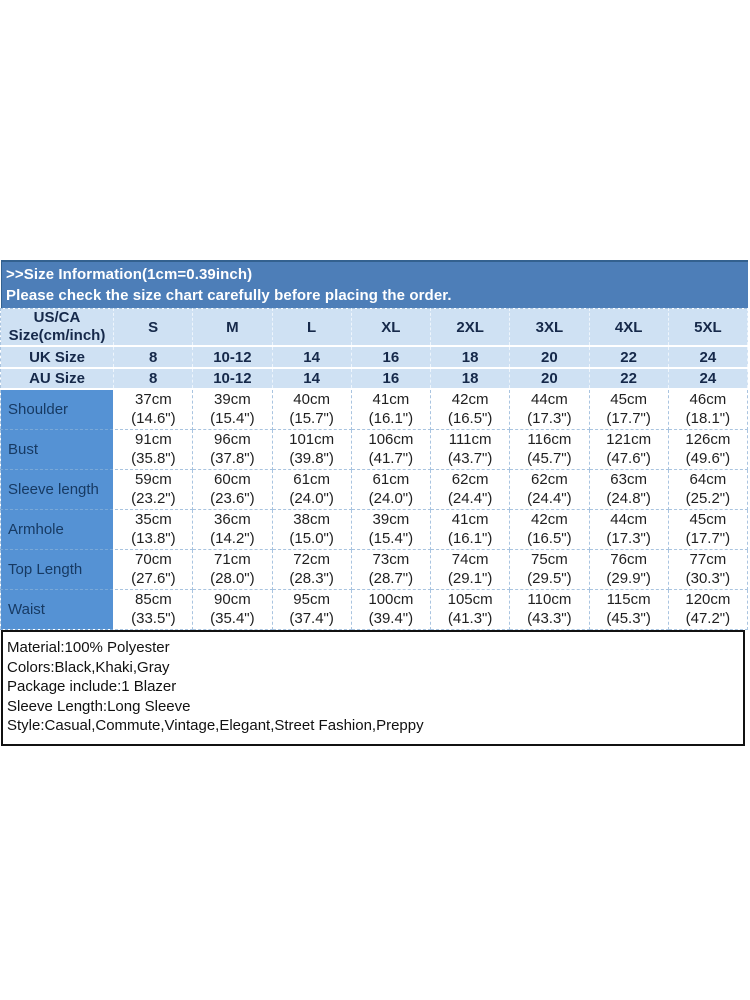 The image size is (750, 1000). I want to click on cm-value: 71cm, so click(232, 559).